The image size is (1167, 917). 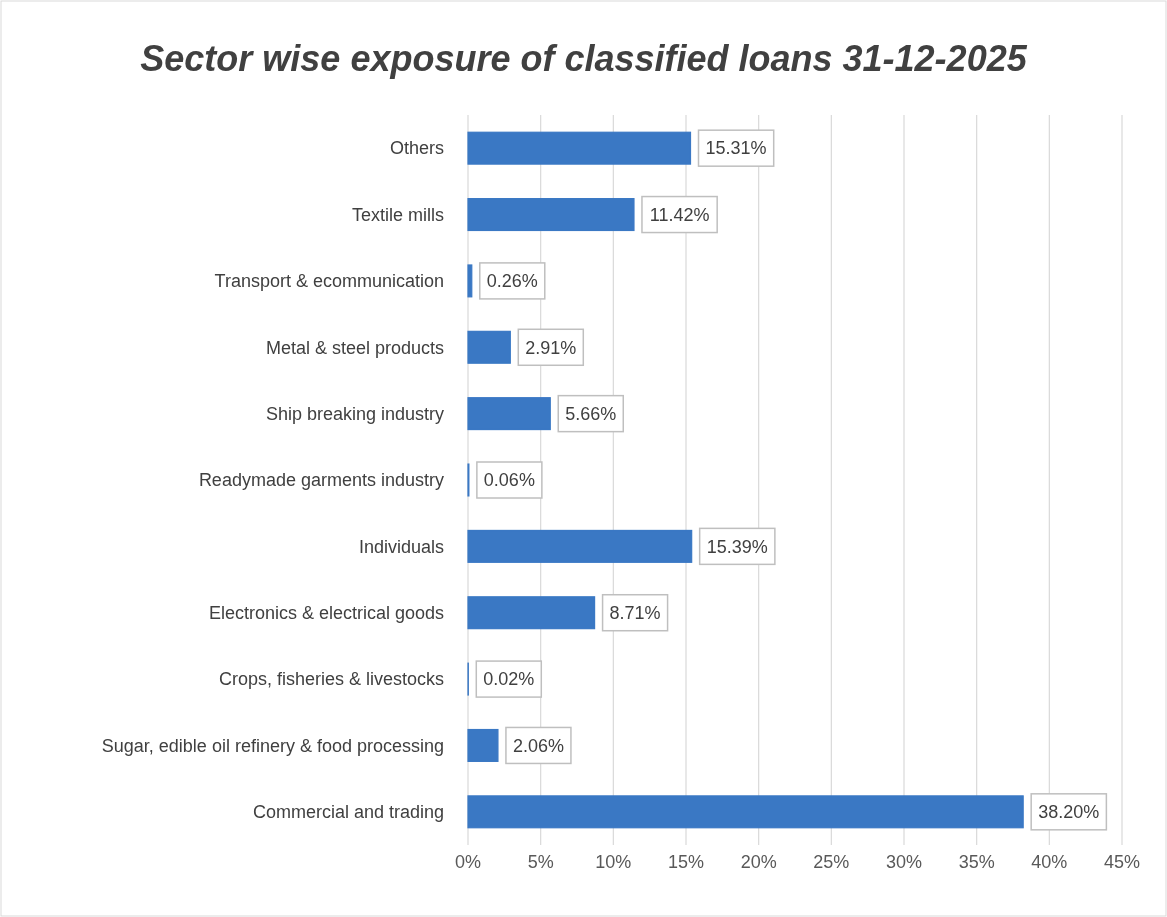 What do you see at coordinates (1122, 862) in the screenshot?
I see `x-tick-label: 45%` at bounding box center [1122, 862].